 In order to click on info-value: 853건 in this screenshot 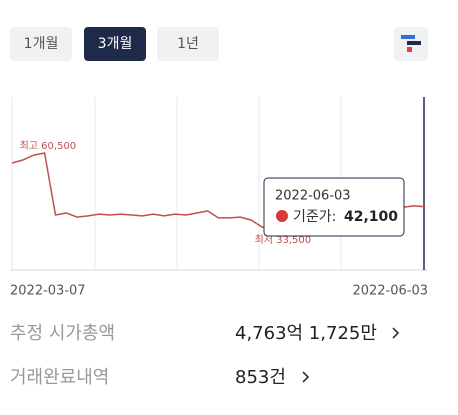, I will do `click(260, 377)`.